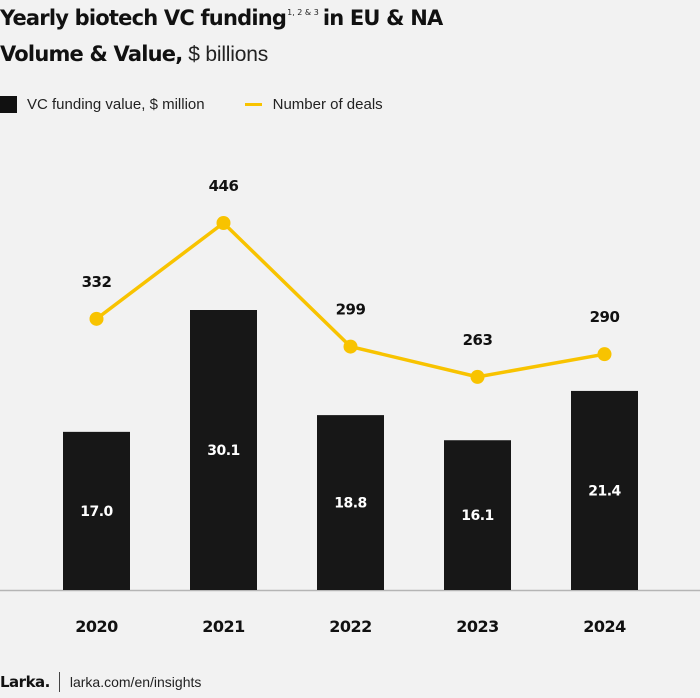  I want to click on bar-2022, so click(350, 502).